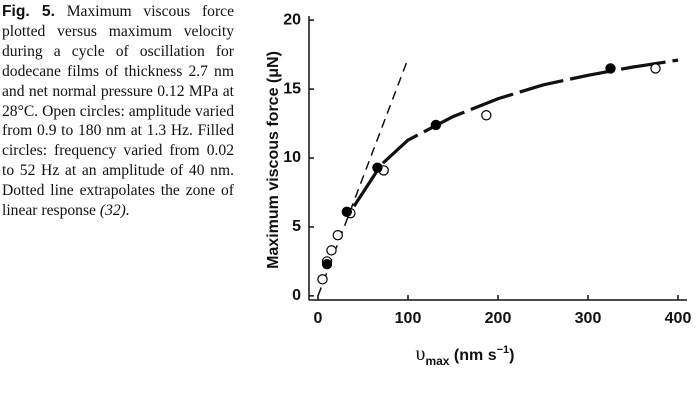  Describe the element at coordinates (292, 157) in the screenshot. I see `y-tick-label: 10` at that location.